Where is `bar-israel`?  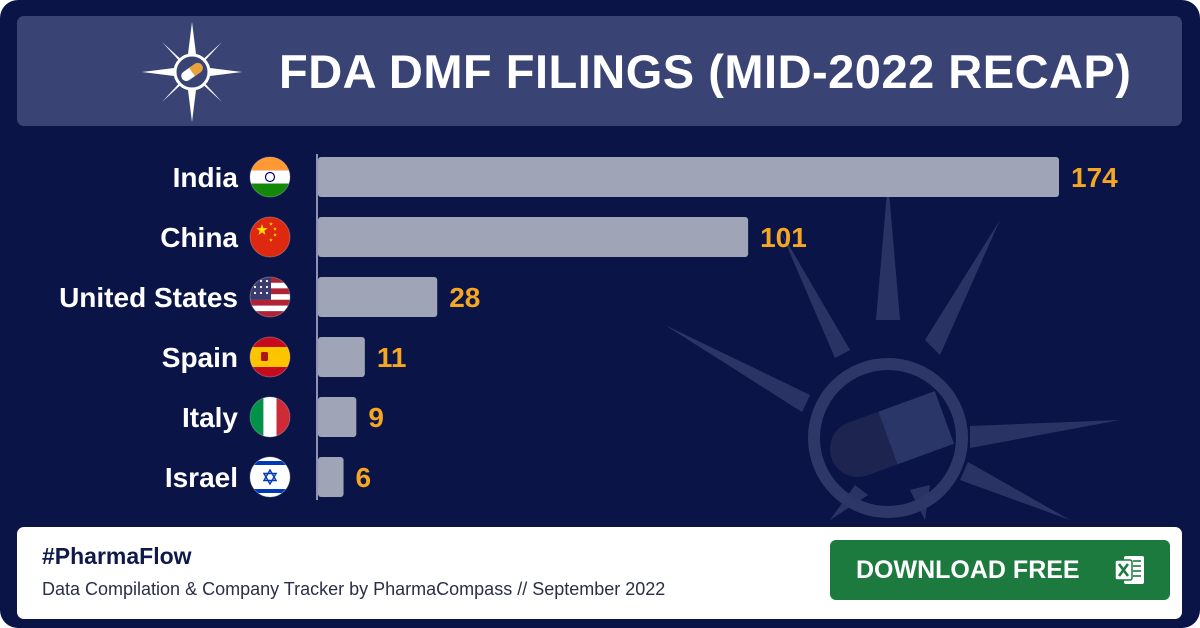
bar-israel is located at coordinates (331, 477).